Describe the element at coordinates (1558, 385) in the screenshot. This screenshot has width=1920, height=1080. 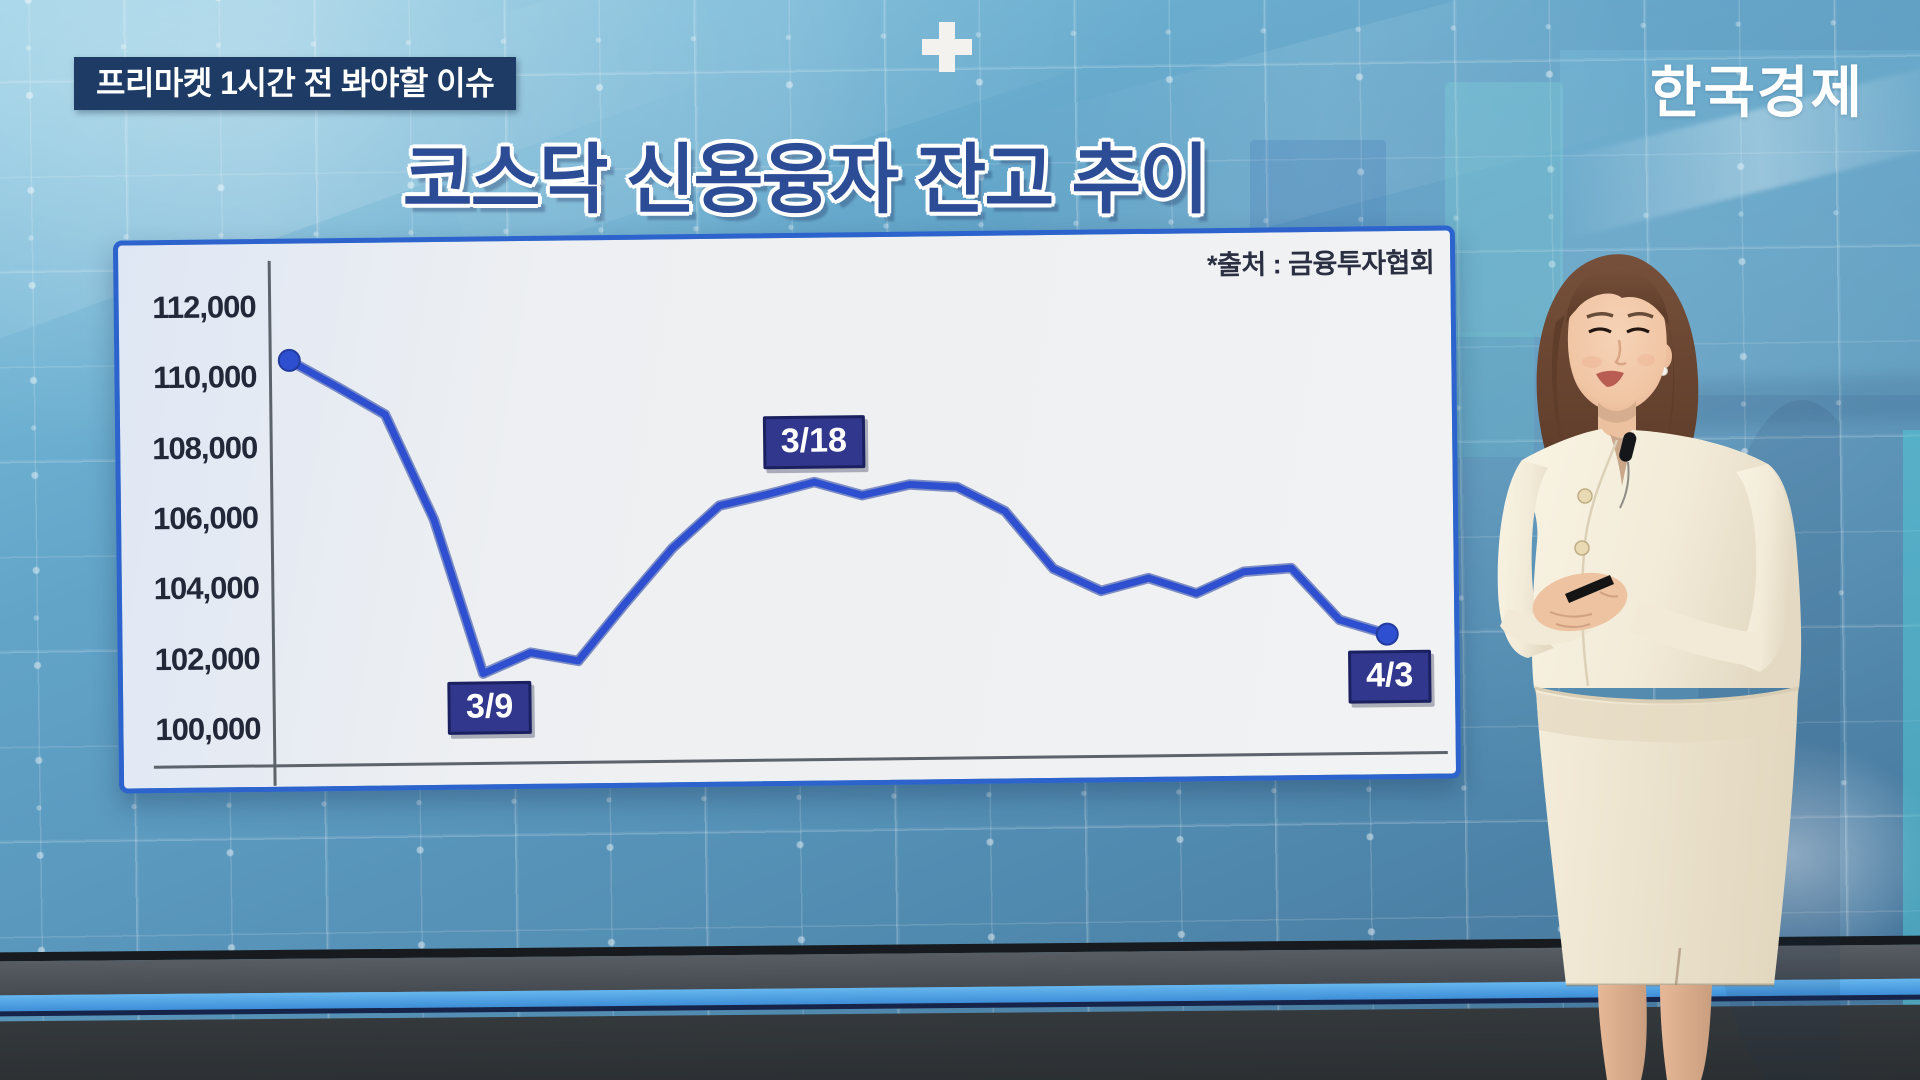
I see `hair-side-left` at that location.